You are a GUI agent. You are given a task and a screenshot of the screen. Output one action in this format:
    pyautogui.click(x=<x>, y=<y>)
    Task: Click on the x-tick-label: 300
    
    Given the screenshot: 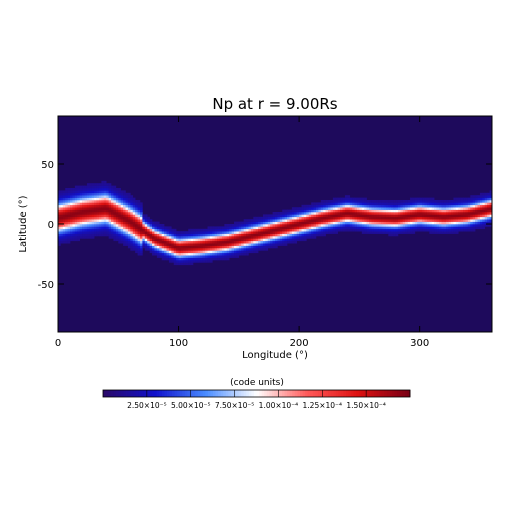 What is the action you would take?
    pyautogui.click(x=419, y=343)
    